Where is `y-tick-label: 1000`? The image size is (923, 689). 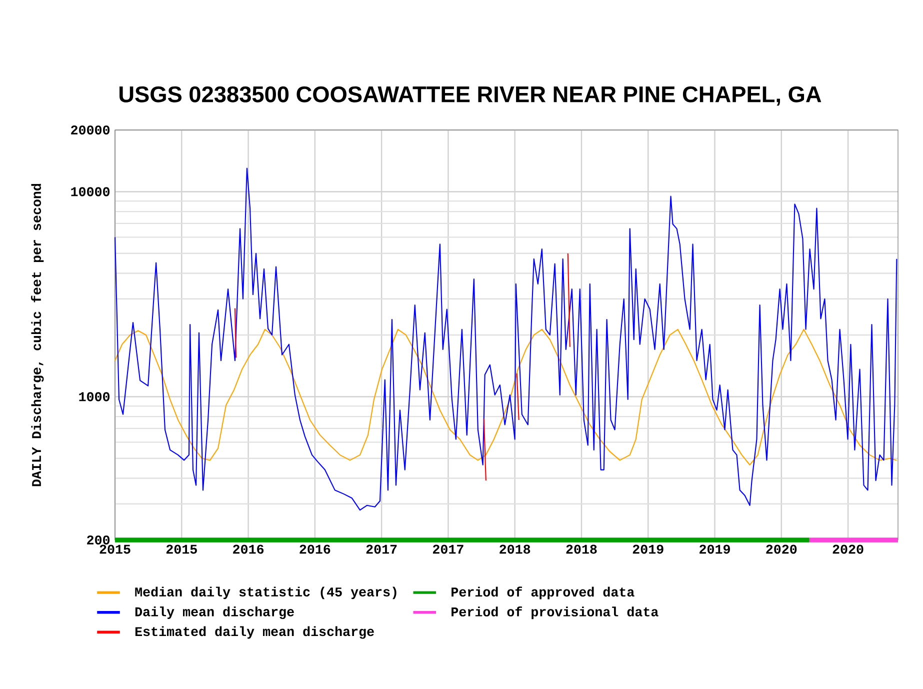
y-tick-label: 1000 is located at coordinates (94, 397).